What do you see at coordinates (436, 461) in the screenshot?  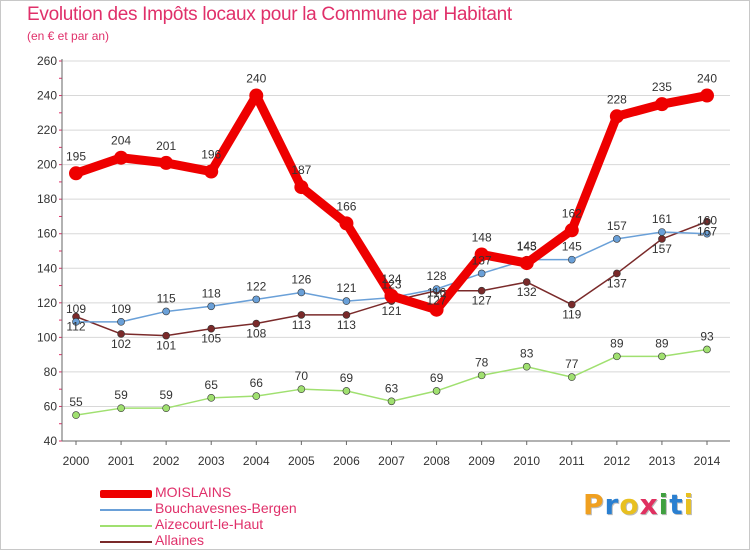 I see `x-tick-label: 2008` at bounding box center [436, 461].